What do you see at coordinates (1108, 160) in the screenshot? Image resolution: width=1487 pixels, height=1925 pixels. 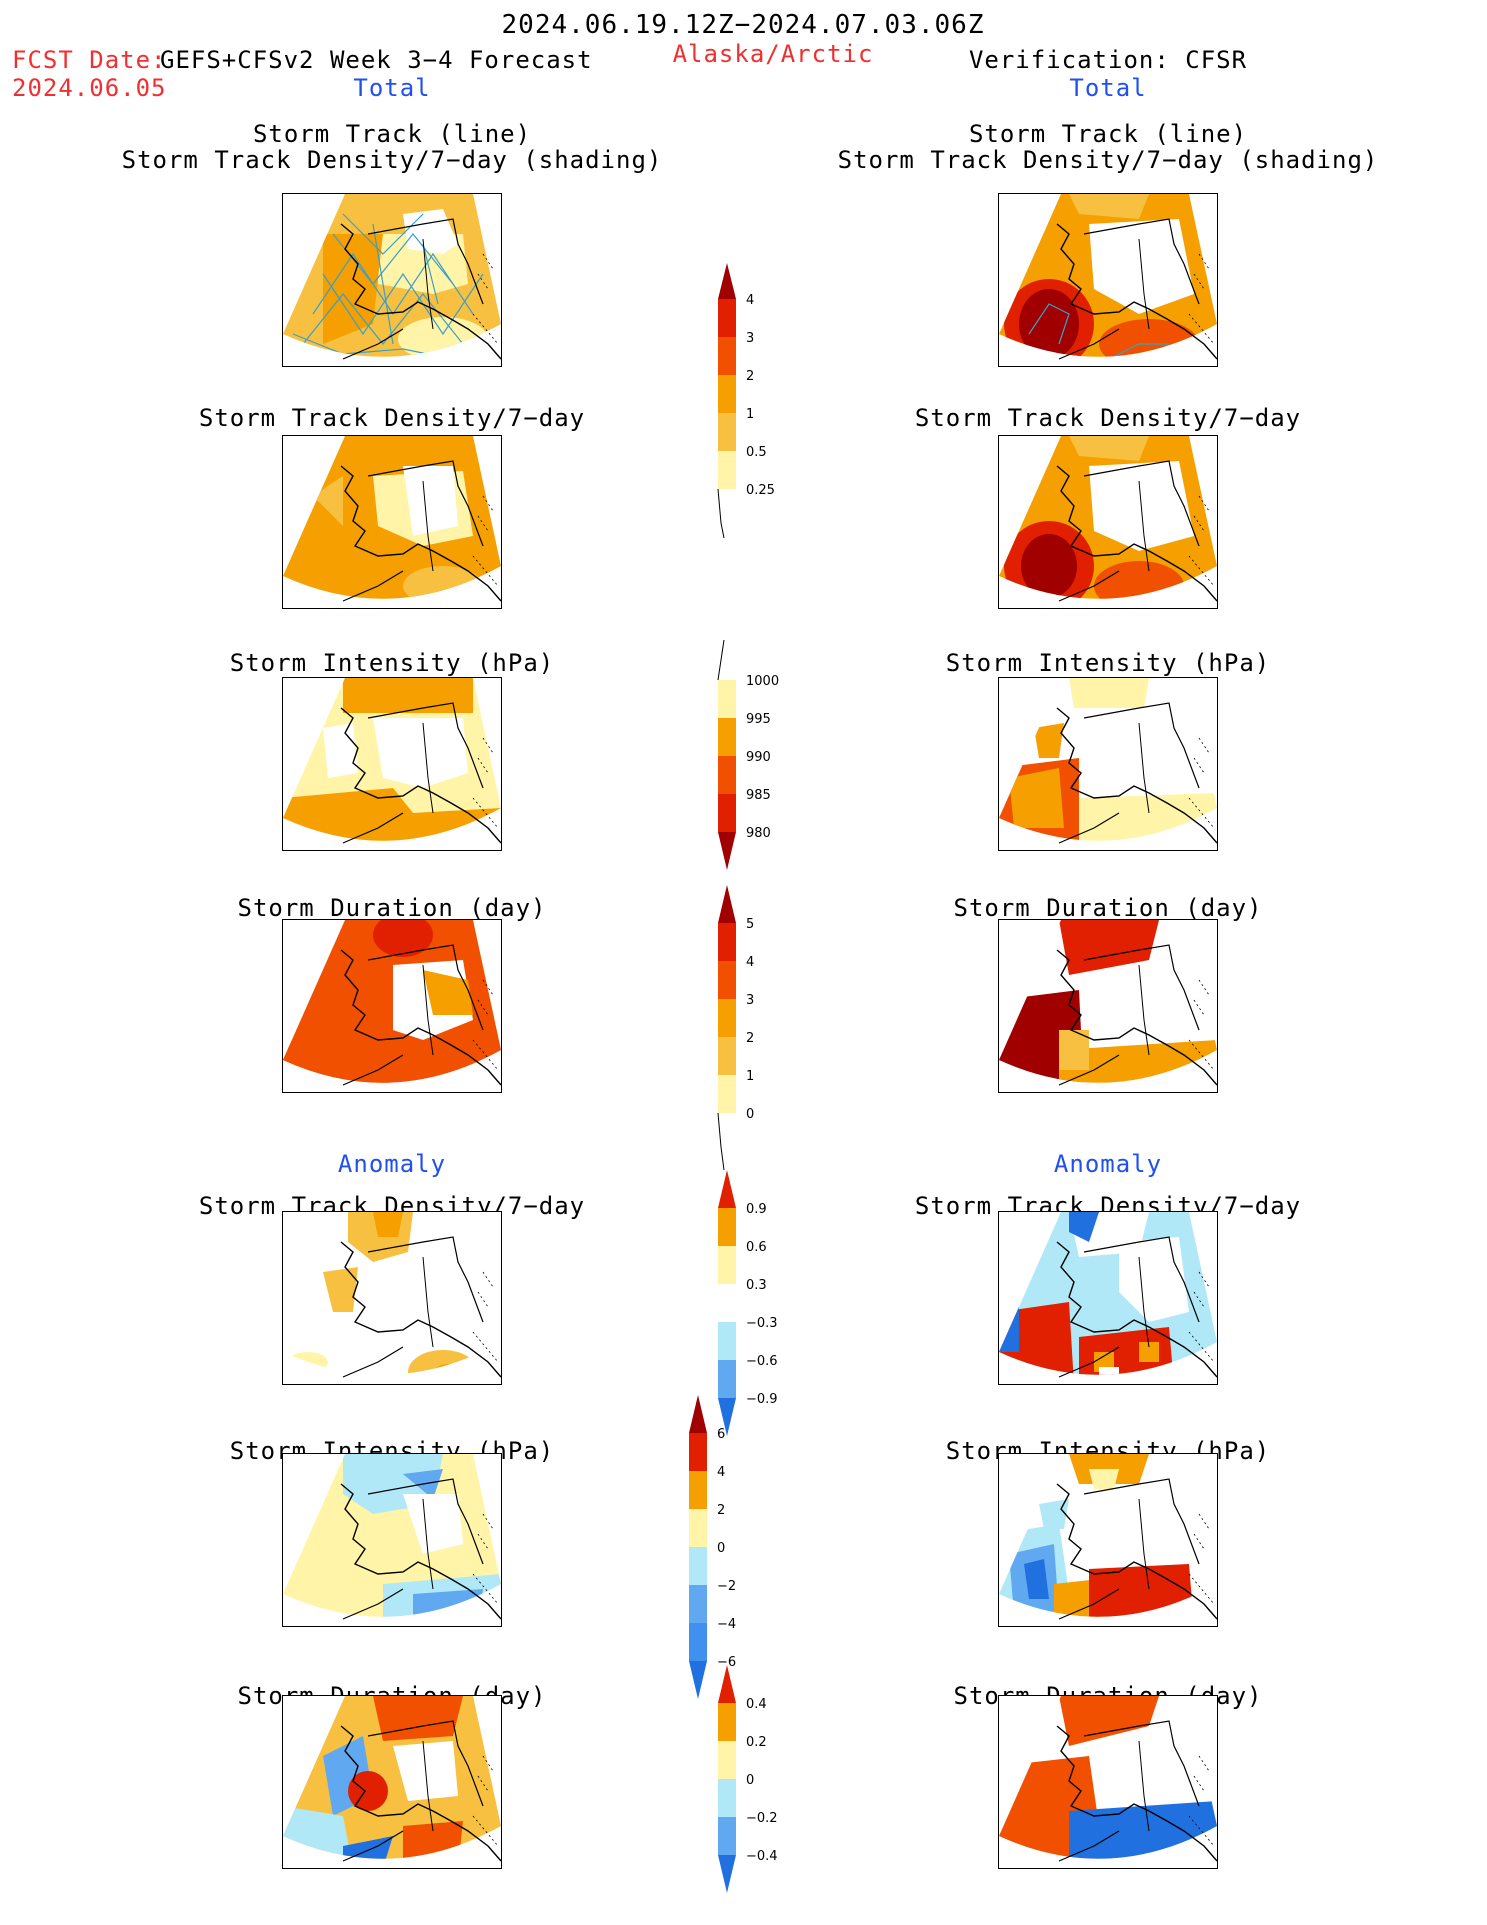 I see `title-right-track-shading: Storm Track Density/7−day (shading)` at bounding box center [1108, 160].